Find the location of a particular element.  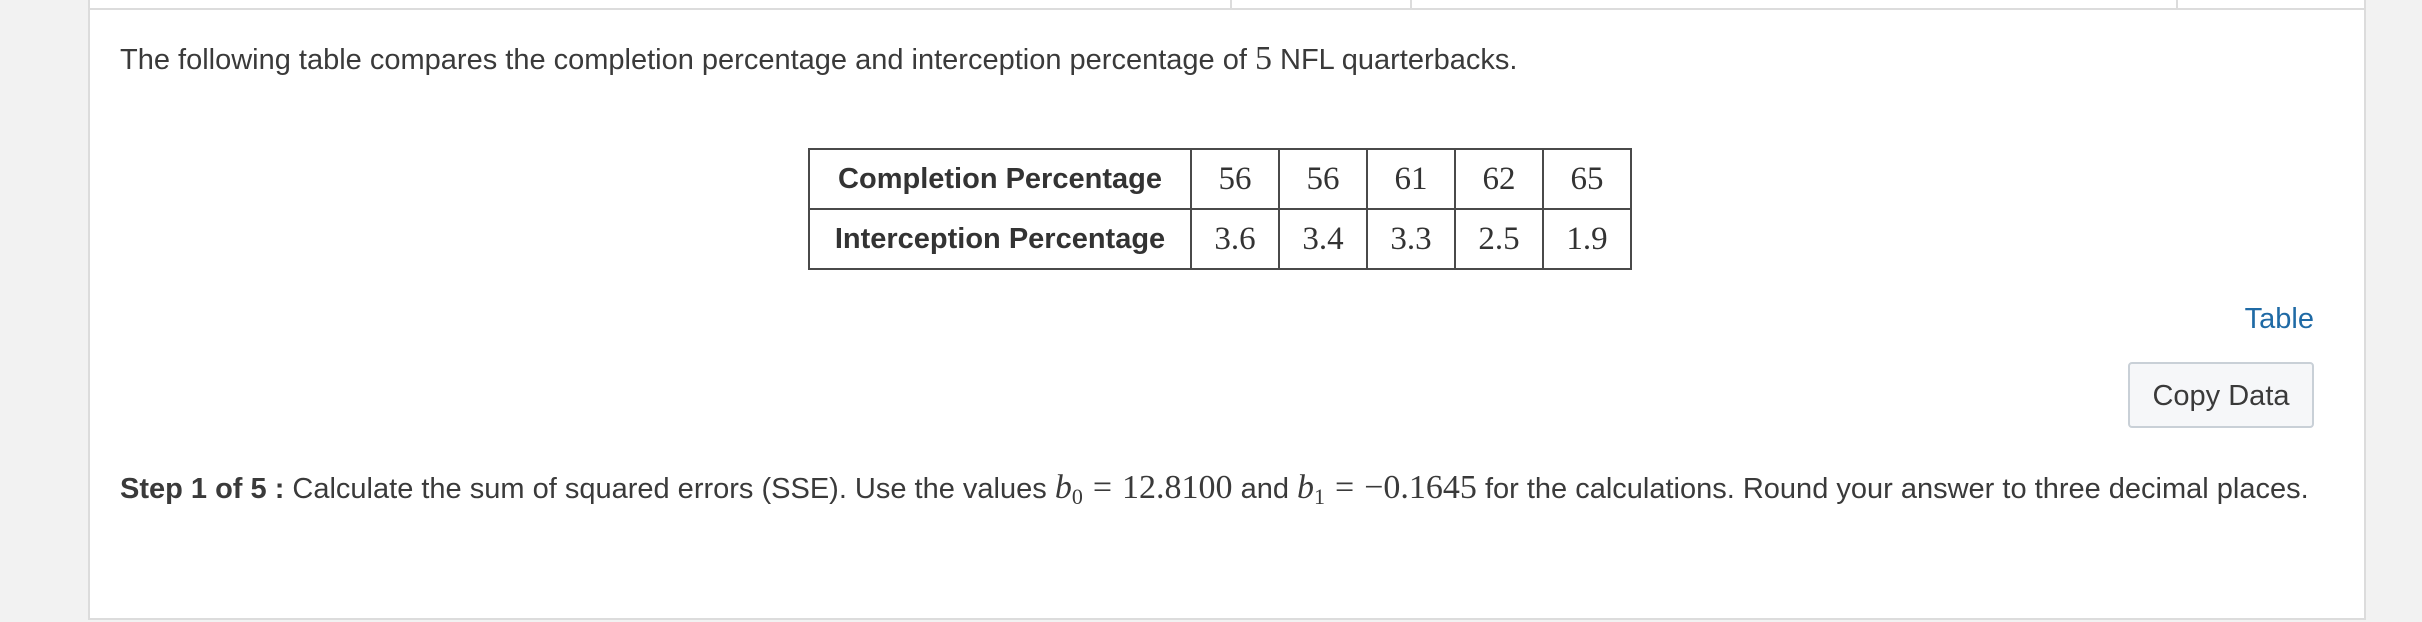

b1-symbol: b is located at coordinates (1306, 487).